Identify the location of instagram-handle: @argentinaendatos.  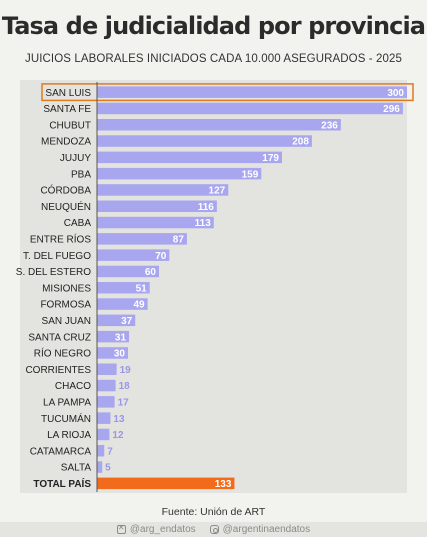
(260, 529).